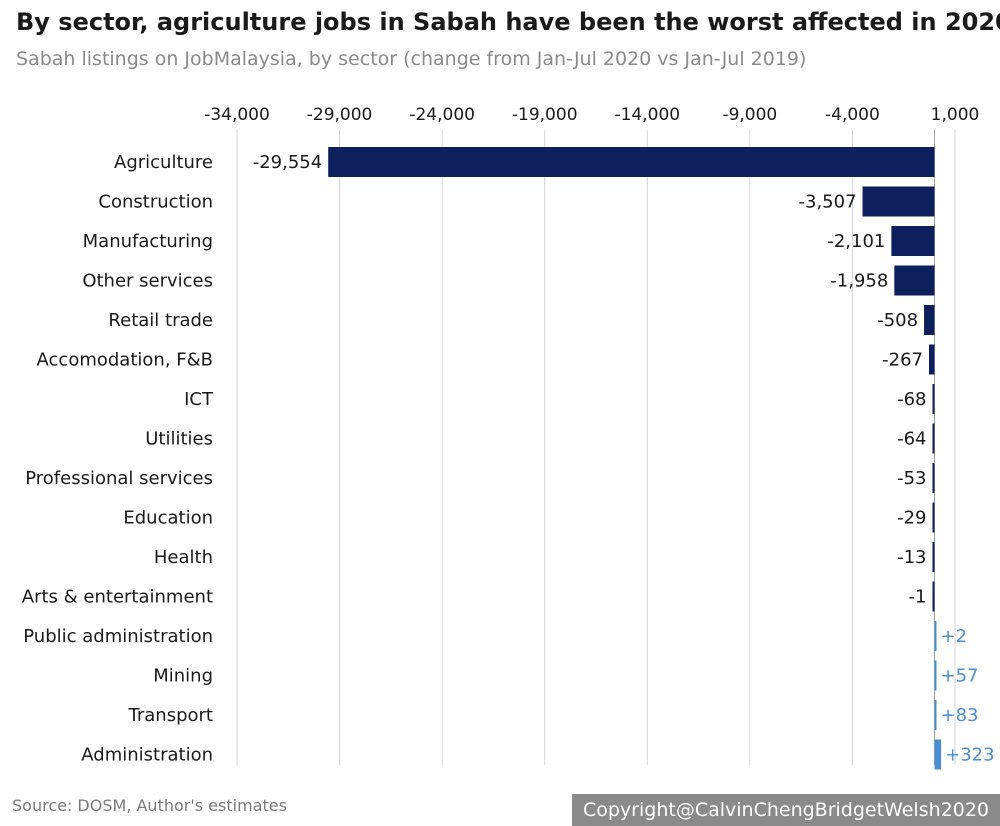  I want to click on x-tick-label: 1,000, so click(955, 115).